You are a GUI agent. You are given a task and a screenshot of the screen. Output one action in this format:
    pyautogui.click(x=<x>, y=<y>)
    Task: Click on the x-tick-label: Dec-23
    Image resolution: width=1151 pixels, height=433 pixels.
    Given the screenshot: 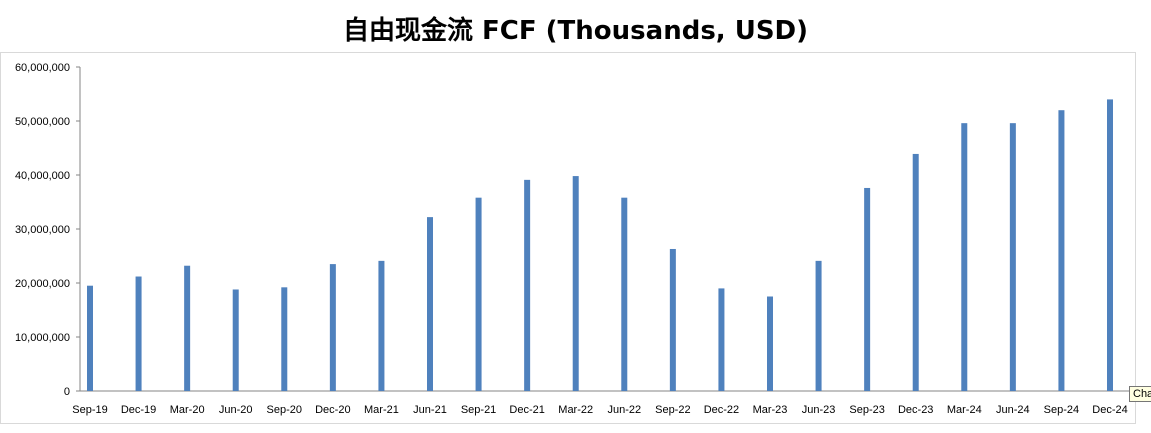 What is the action you would take?
    pyautogui.click(x=915, y=410)
    